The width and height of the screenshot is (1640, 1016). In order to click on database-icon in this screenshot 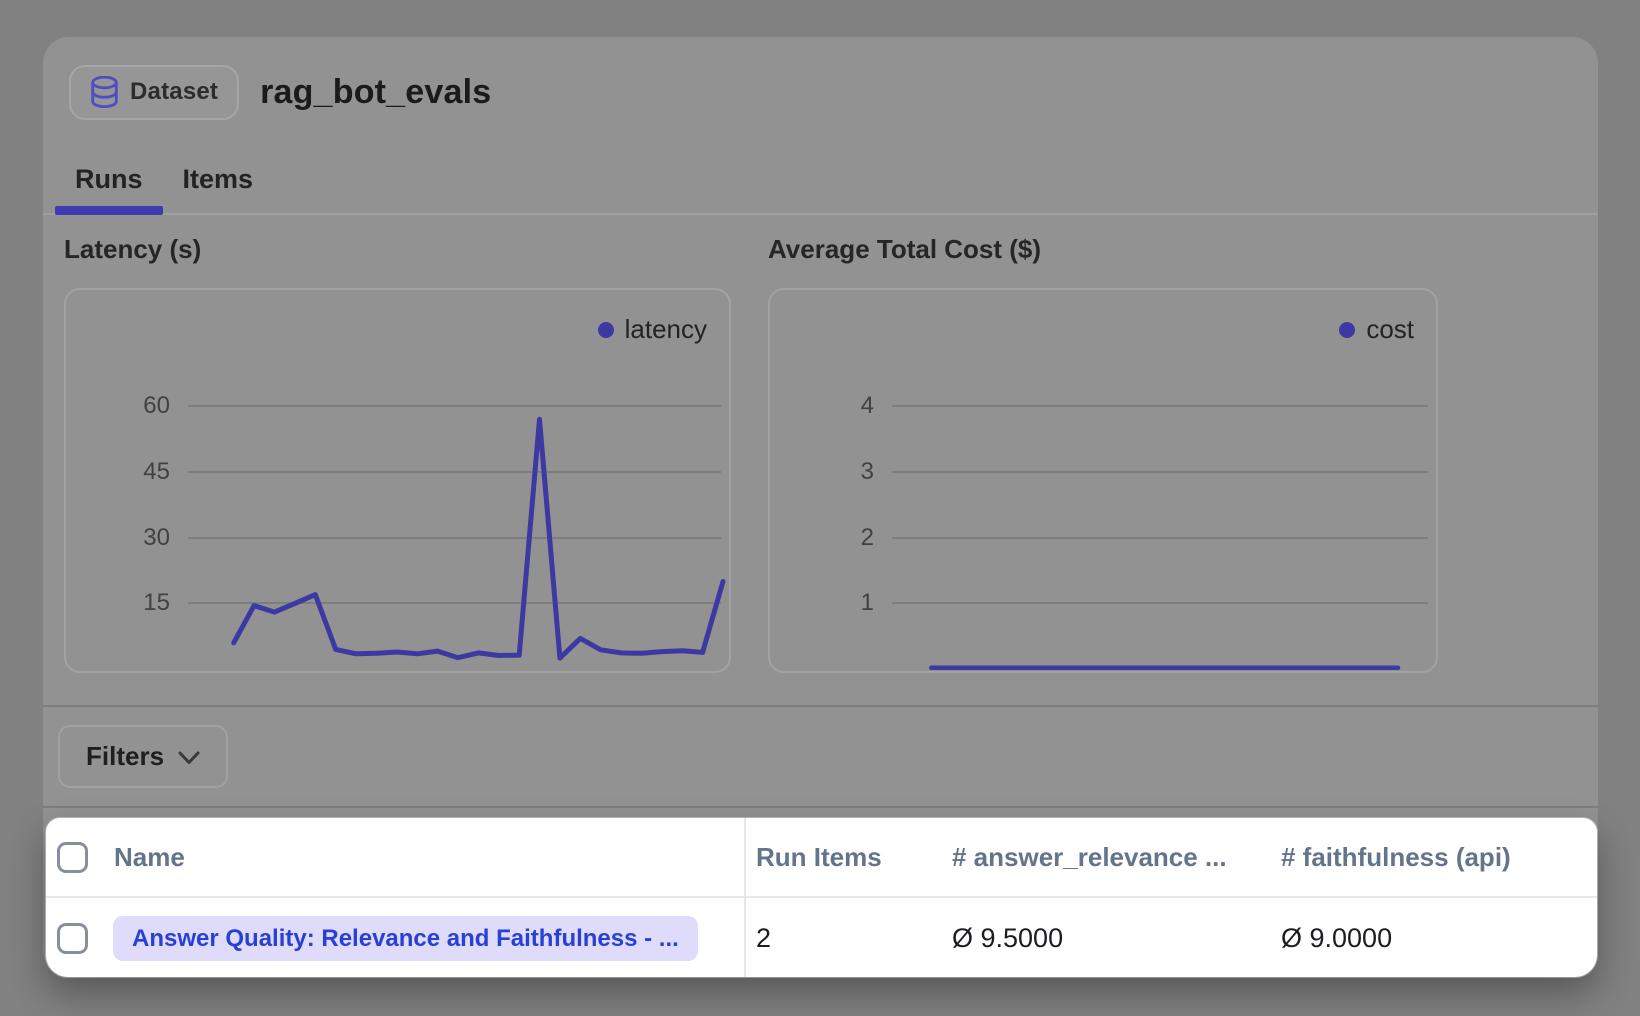, I will do `click(104, 91)`.